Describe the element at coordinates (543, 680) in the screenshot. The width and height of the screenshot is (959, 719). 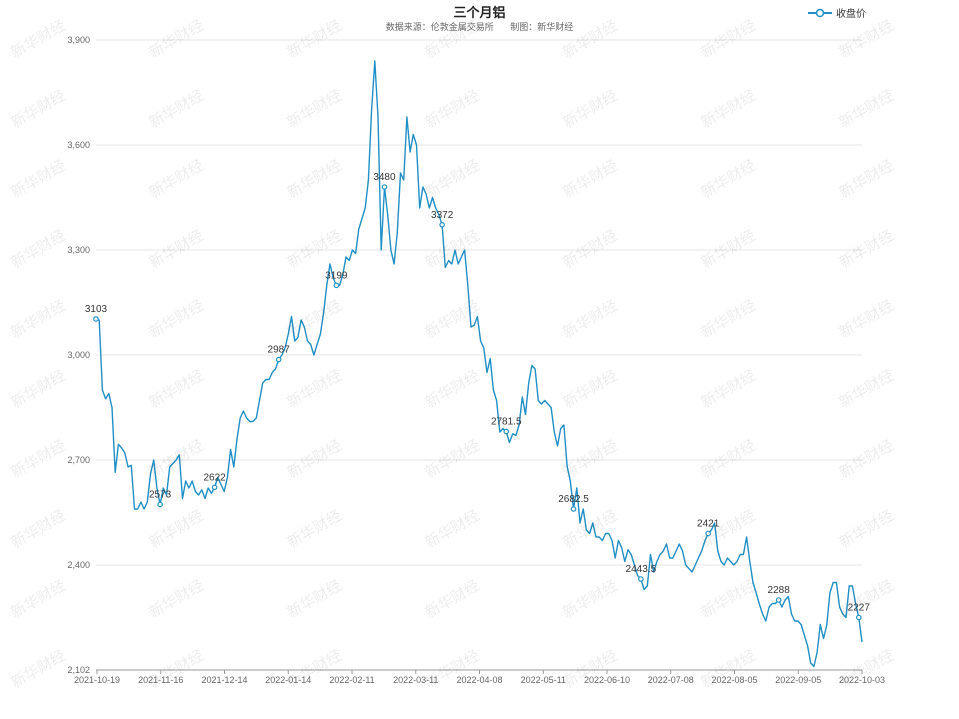
I see `x-tick-label: 2022-05-11` at that location.